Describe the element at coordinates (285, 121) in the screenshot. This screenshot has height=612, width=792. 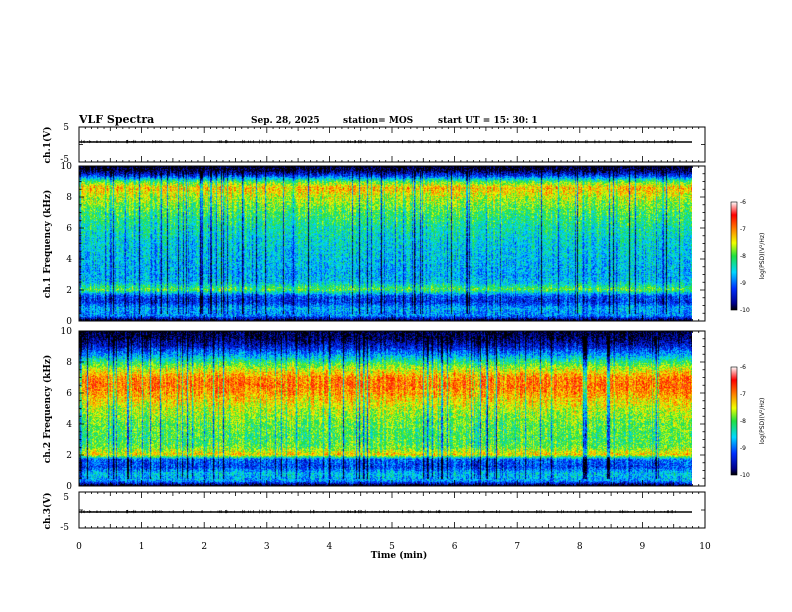
I see `date-label: Sep. 28, 2025` at that location.